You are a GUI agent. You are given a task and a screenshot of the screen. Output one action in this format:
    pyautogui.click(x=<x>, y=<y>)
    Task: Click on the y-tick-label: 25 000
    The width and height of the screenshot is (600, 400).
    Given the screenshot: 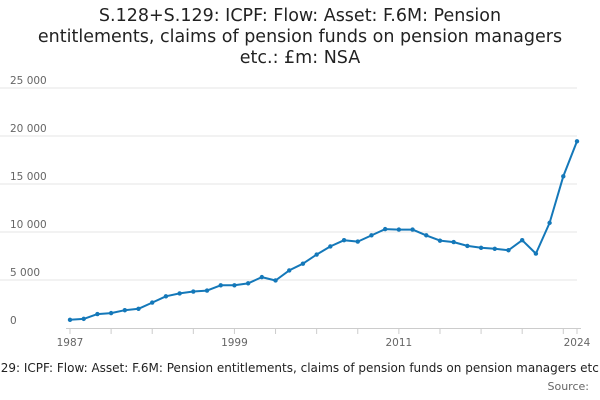 What is the action you would take?
    pyautogui.click(x=28, y=81)
    